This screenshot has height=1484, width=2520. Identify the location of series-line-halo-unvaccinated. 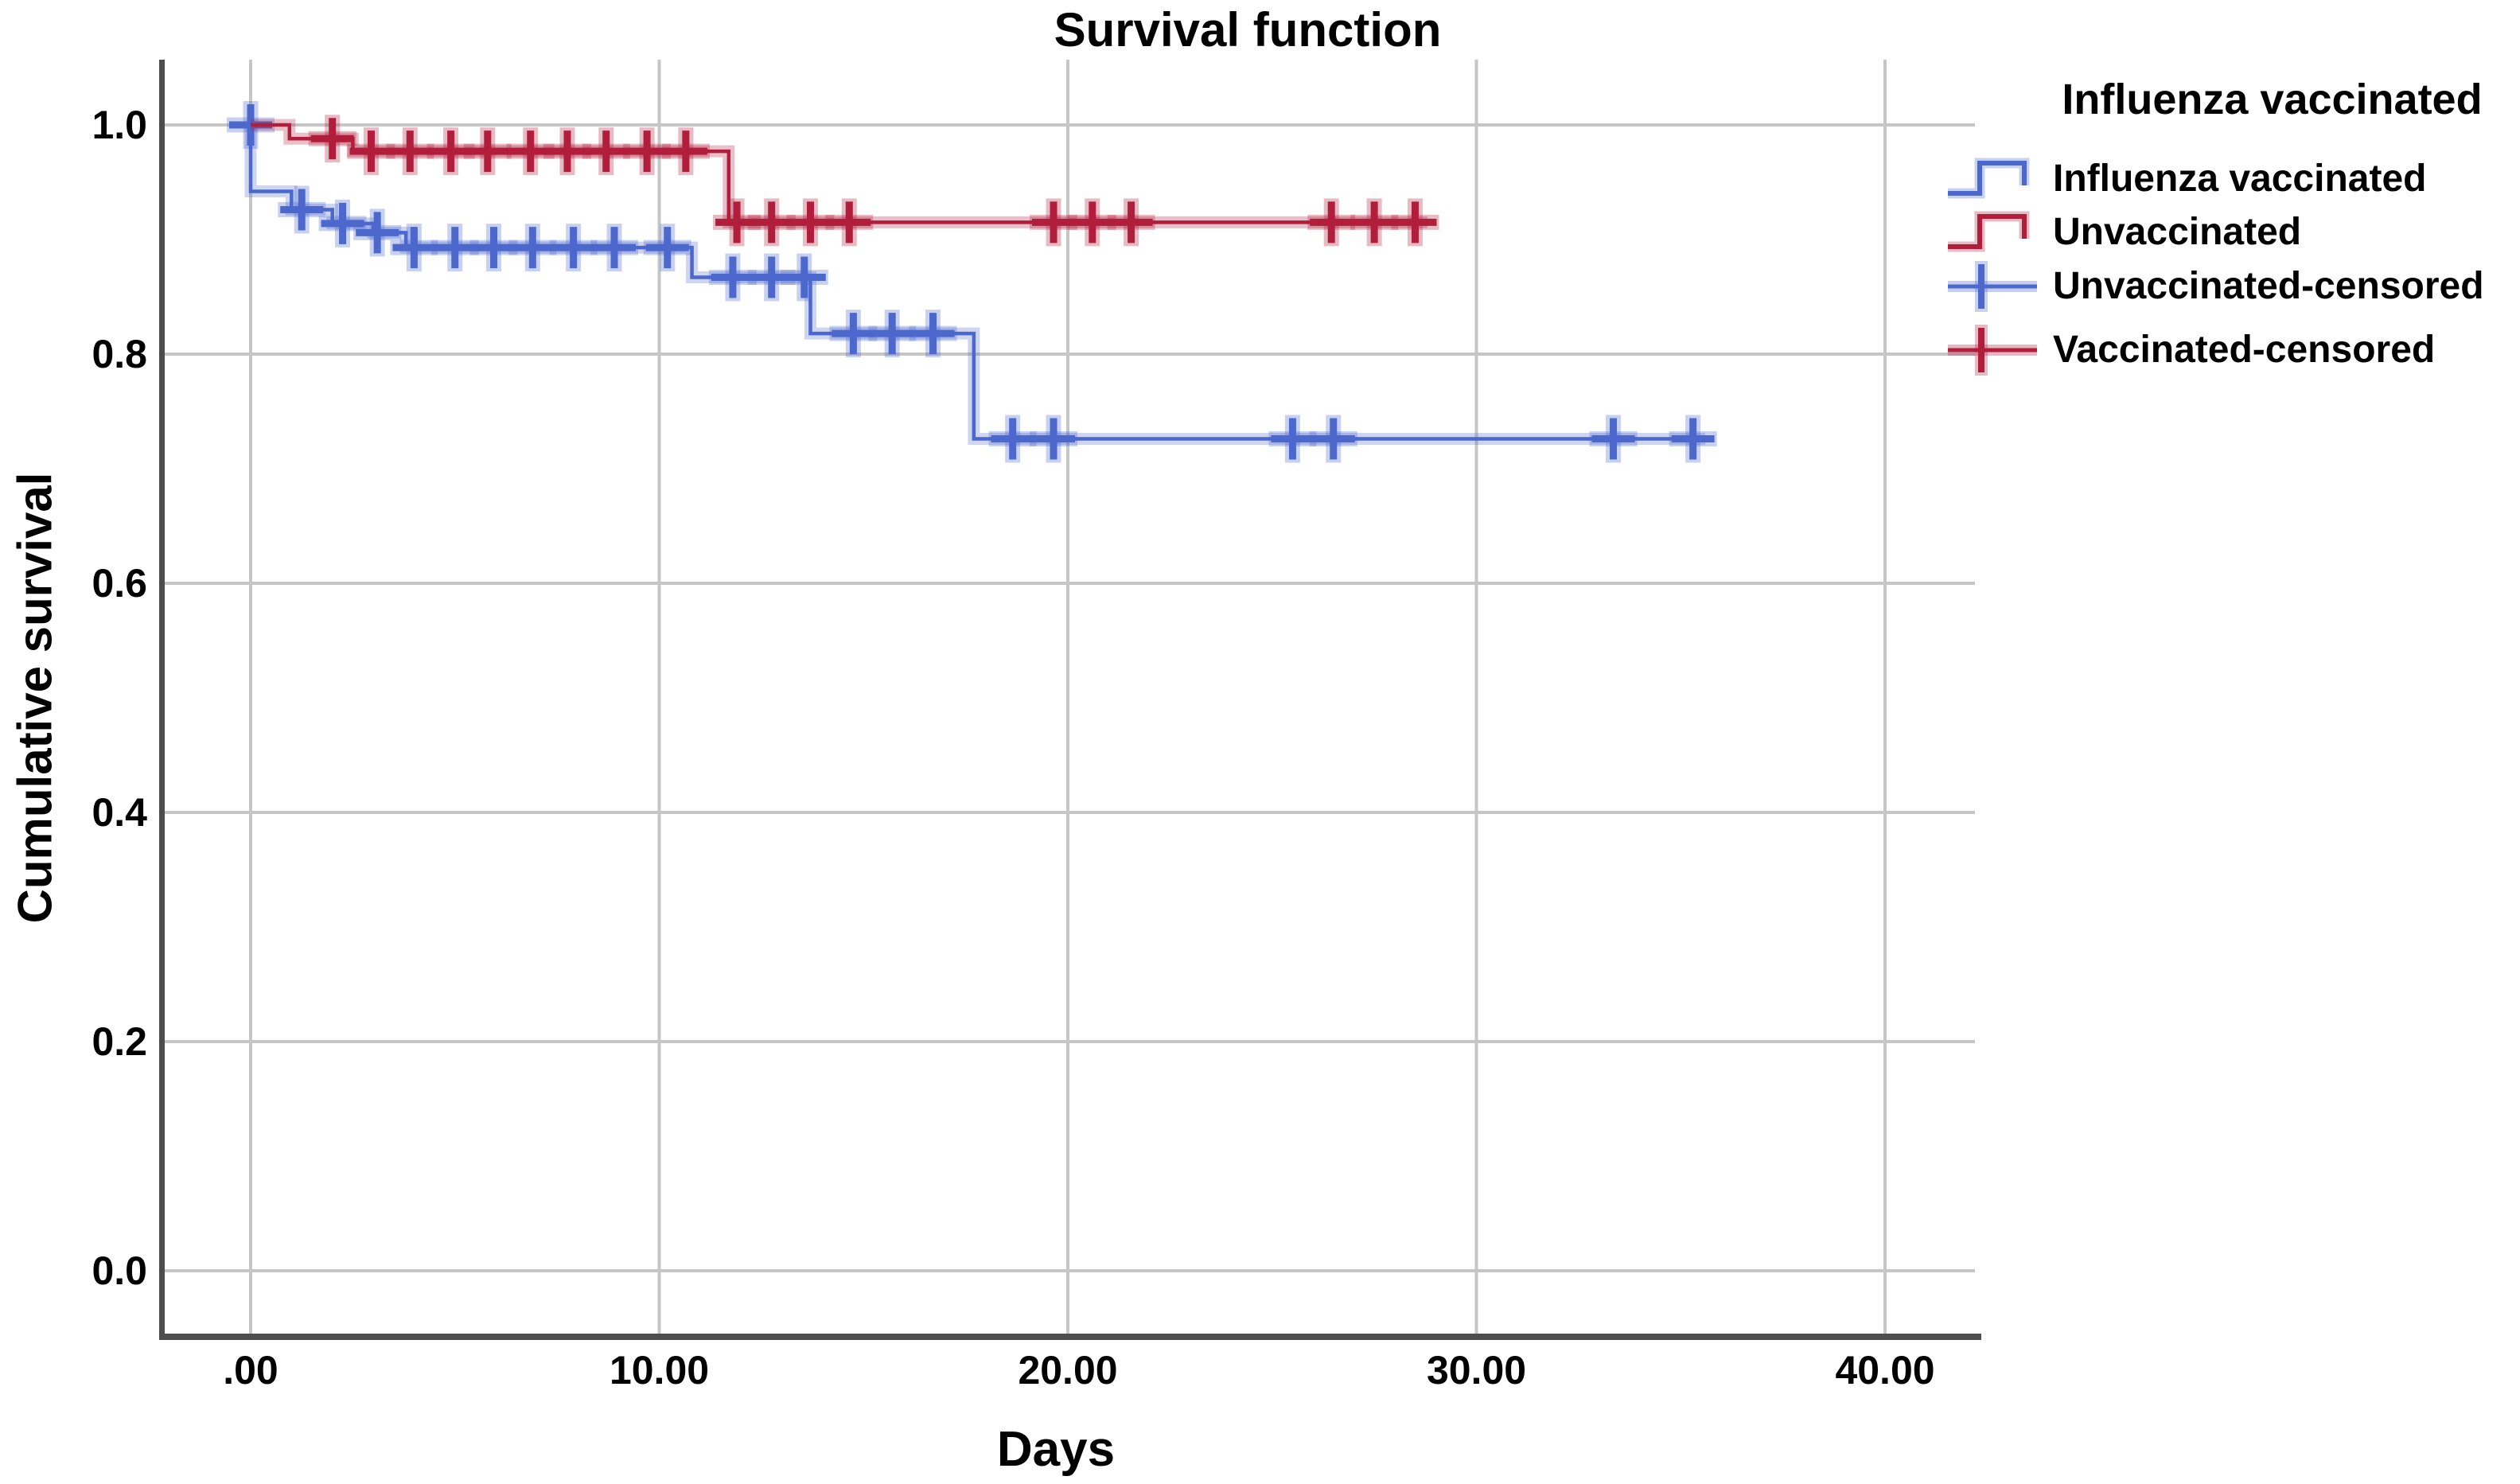
(839, 173).